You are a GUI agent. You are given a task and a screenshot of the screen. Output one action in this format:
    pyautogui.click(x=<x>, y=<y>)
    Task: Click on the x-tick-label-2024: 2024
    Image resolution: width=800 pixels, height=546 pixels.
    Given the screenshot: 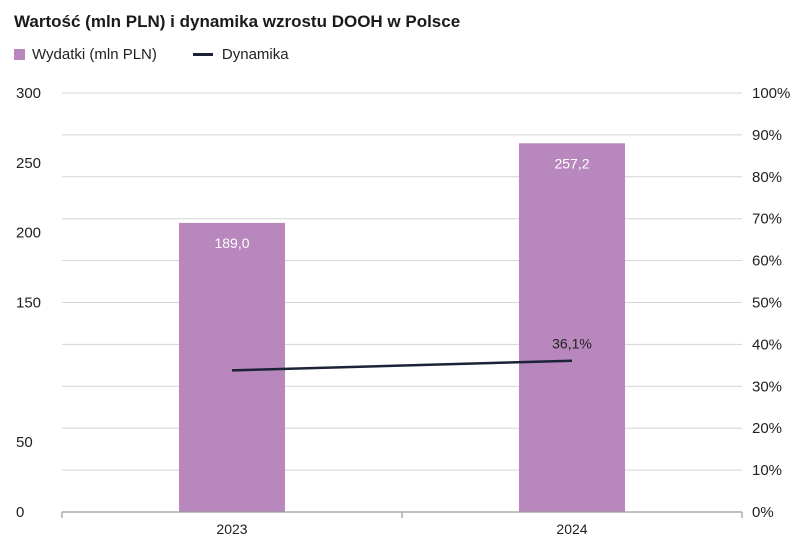 What is the action you would take?
    pyautogui.click(x=571, y=529)
    